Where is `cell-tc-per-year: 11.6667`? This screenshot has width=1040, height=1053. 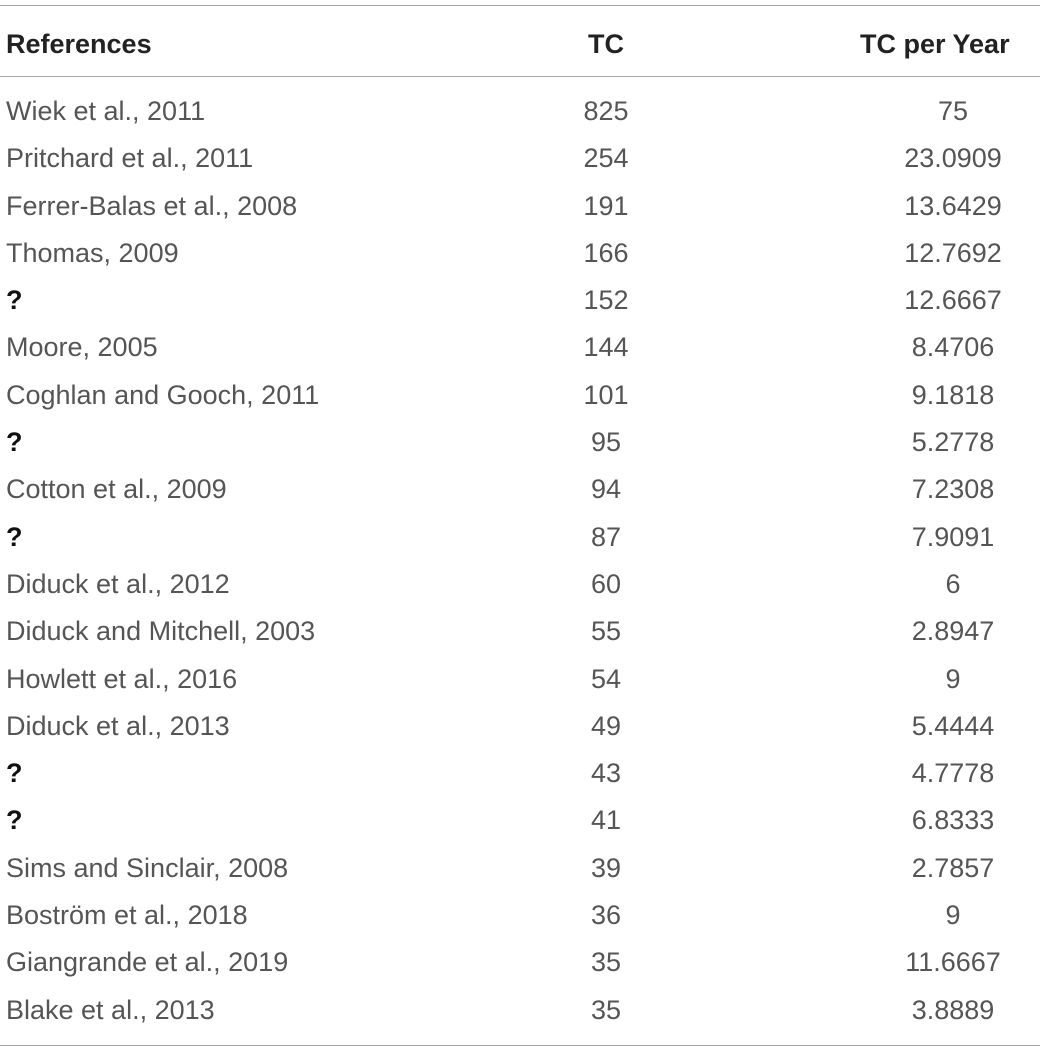 cell-tc-per-year: 11.6667 is located at coordinates (953, 962).